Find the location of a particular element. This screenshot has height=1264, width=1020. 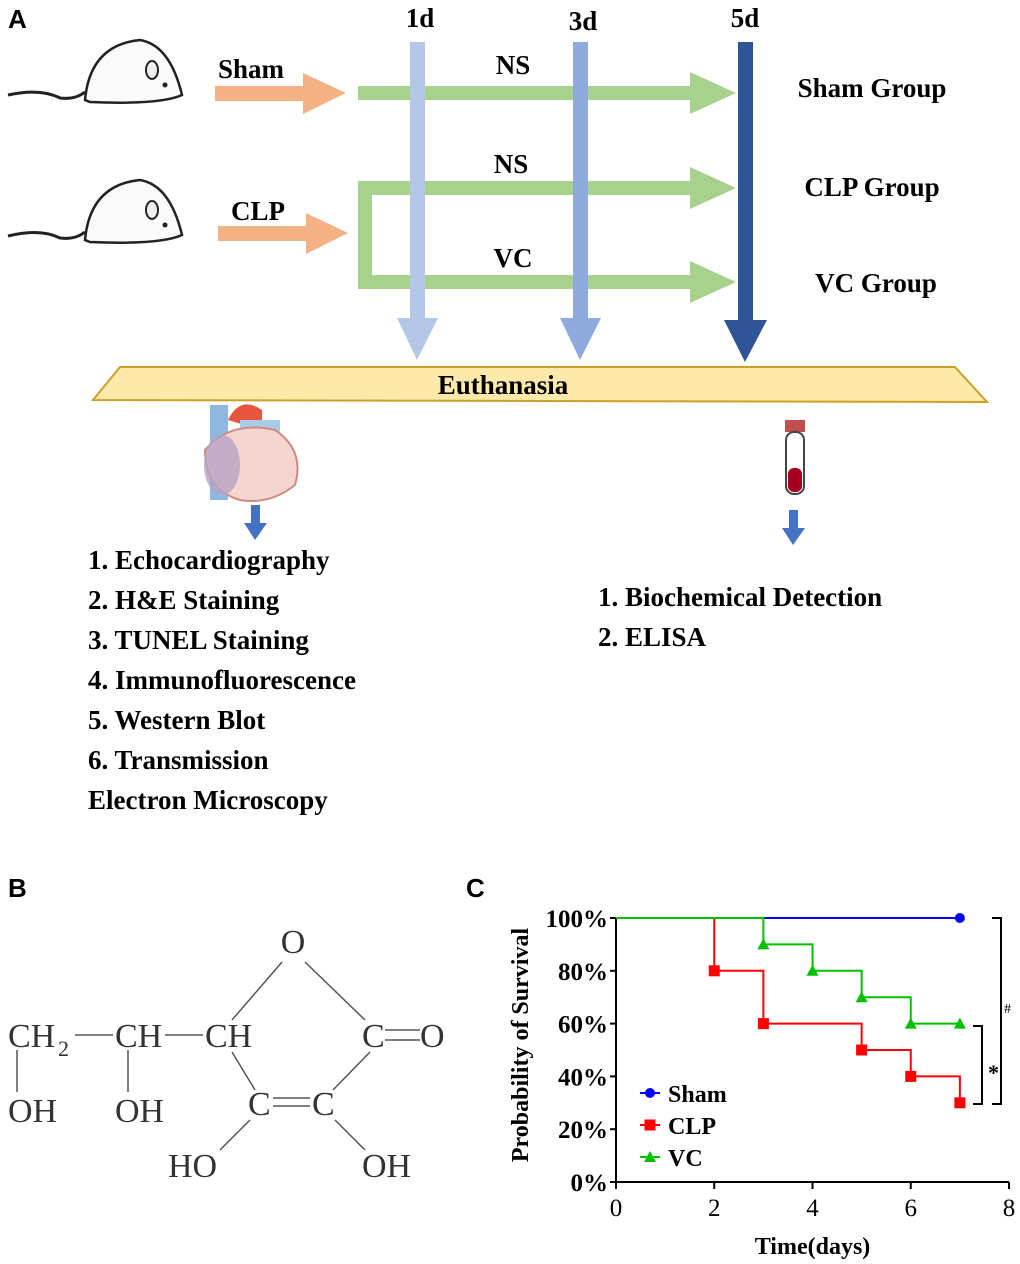

euthanasia-bar is located at coordinates (540, 385).